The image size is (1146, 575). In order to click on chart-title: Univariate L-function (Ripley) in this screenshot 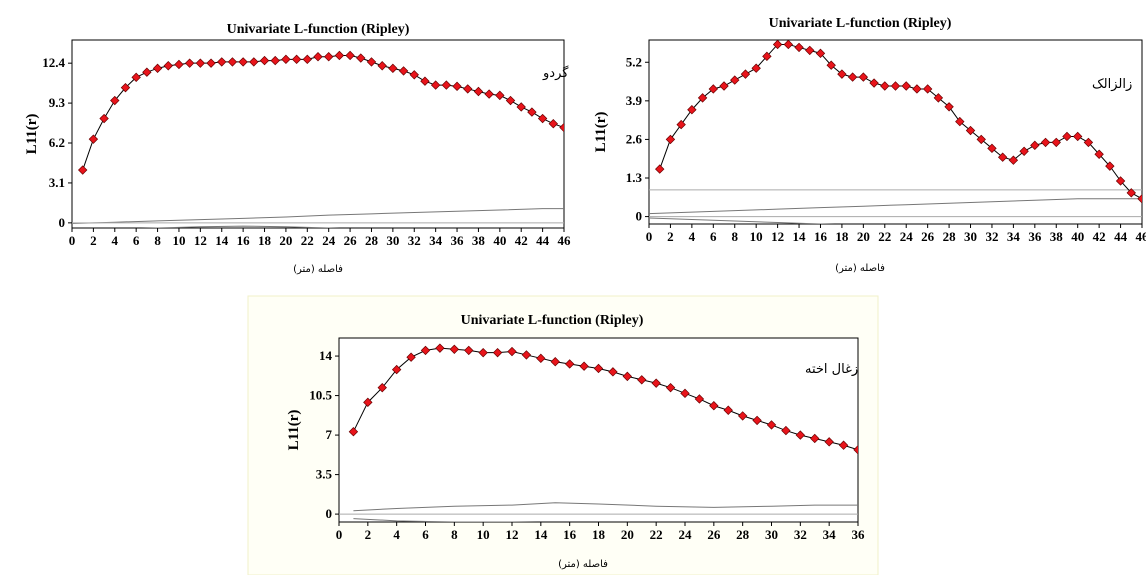, I will do `click(552, 320)`.